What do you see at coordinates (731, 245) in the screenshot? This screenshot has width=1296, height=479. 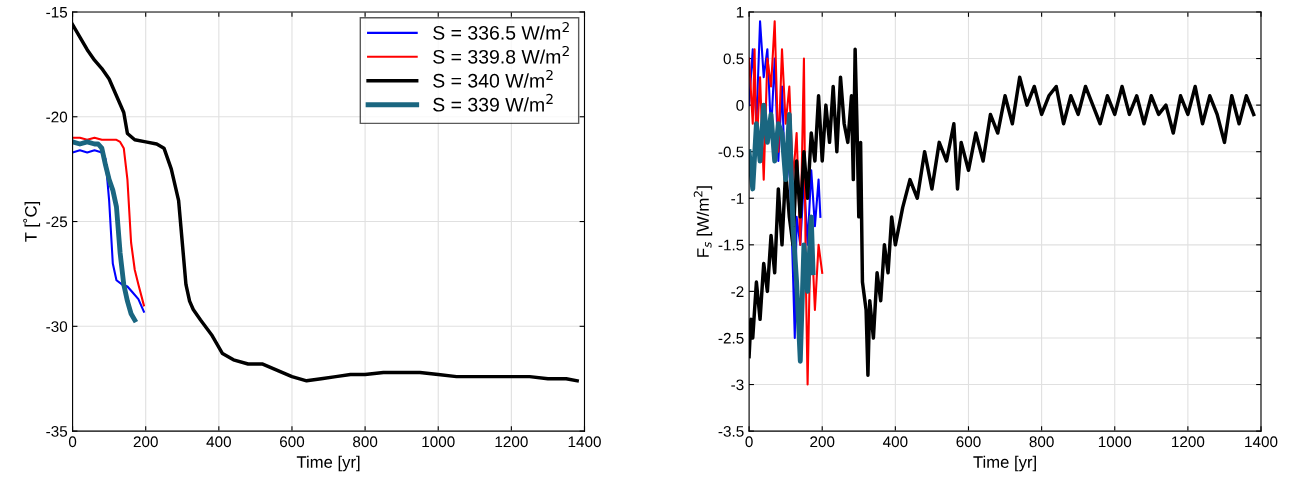 I see `y-tick-label: -1.5` at bounding box center [731, 245].